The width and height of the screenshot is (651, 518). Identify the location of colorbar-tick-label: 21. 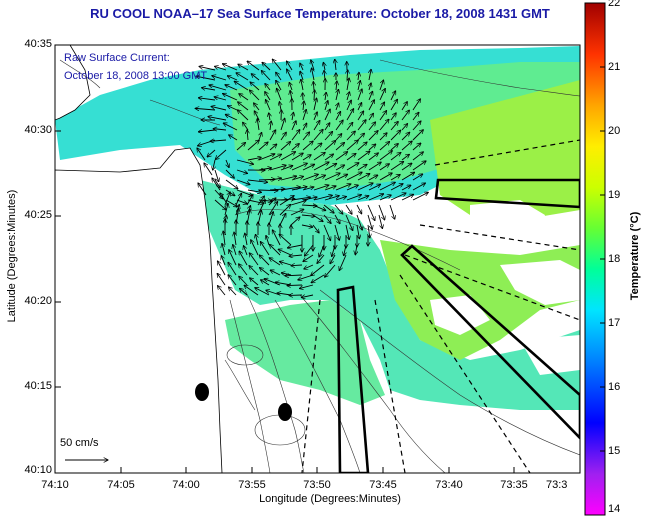
(614, 67).